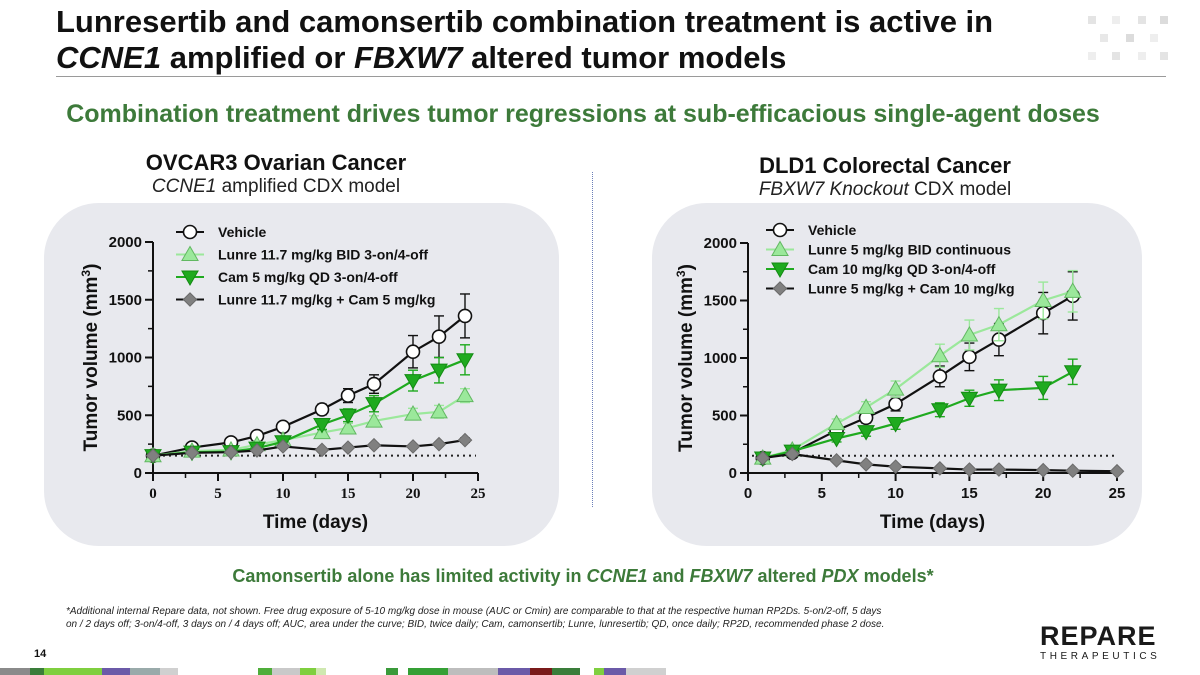  I want to click on y-tick-label: 0, so click(138, 473).